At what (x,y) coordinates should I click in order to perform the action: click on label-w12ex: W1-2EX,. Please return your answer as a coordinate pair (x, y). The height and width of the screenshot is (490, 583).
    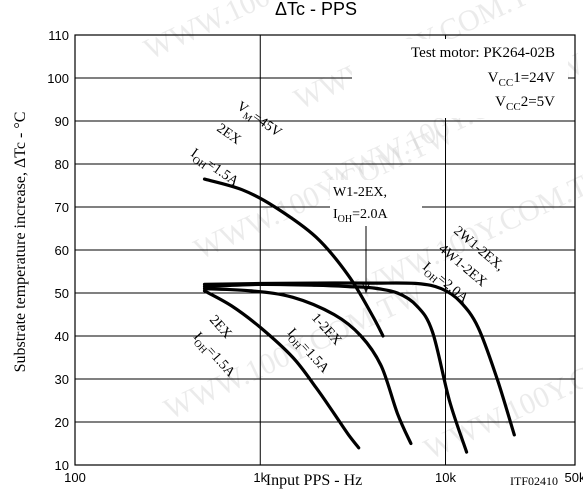
    Looking at the image, I should click on (360, 192).